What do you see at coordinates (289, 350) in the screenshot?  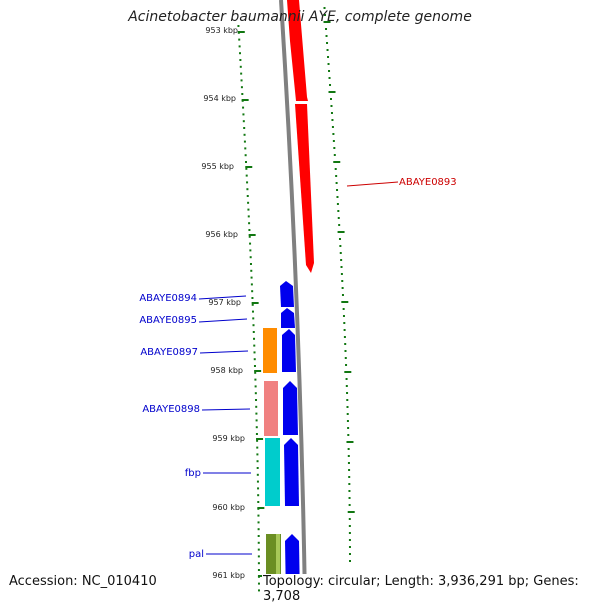 I see `gene-abaye0897-arrow` at bounding box center [289, 350].